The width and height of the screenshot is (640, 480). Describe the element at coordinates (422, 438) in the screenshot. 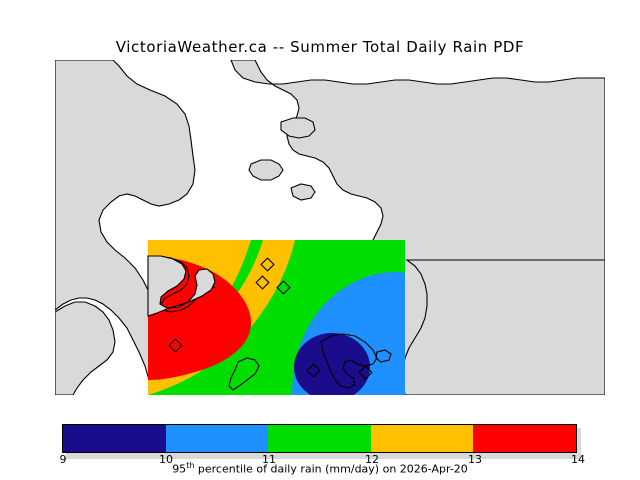

I see `colorbar-band-amber` at that location.